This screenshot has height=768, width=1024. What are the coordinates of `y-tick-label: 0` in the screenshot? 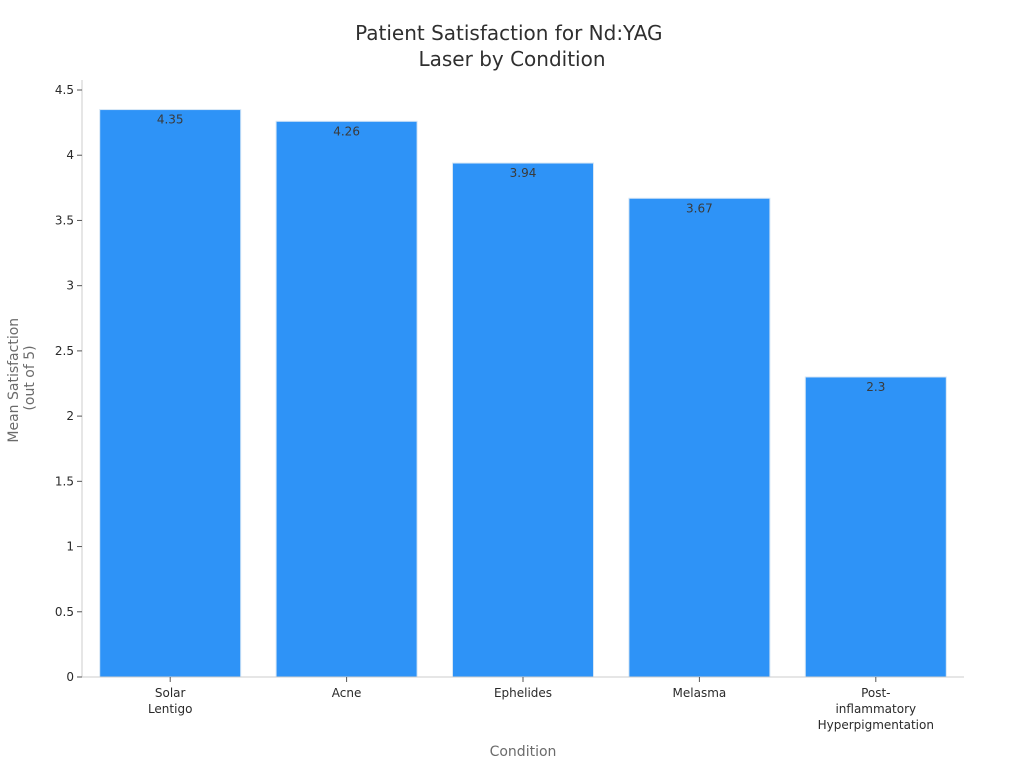 It's located at (70, 677).